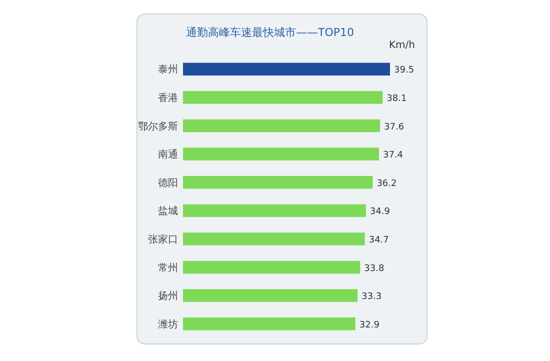  Describe the element at coordinates (372, 297) in the screenshot. I see `data-label: 33.3` at that location.